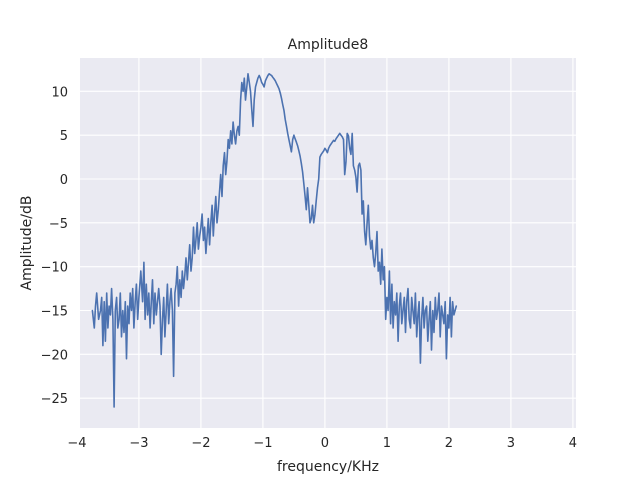 This screenshot has width=640, height=480. What do you see at coordinates (573, 443) in the screenshot?
I see `x-tick-label: 4` at bounding box center [573, 443].